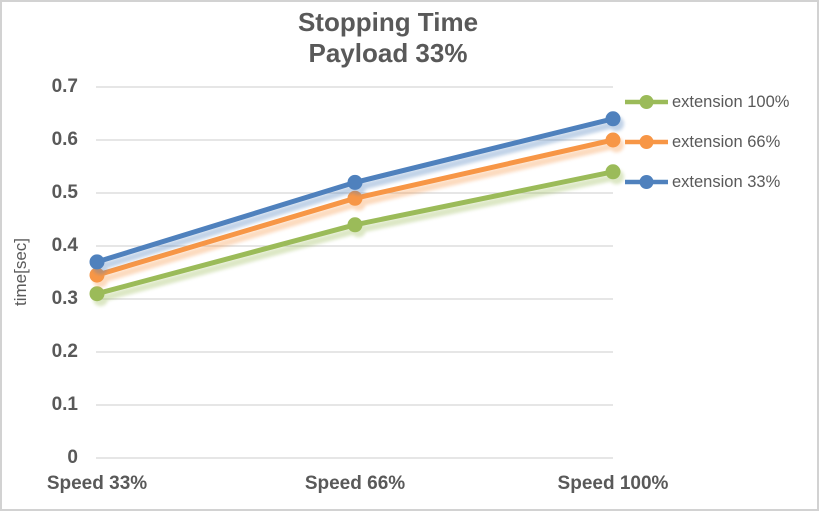  I want to click on y-tick-label: 0, so click(72, 457).